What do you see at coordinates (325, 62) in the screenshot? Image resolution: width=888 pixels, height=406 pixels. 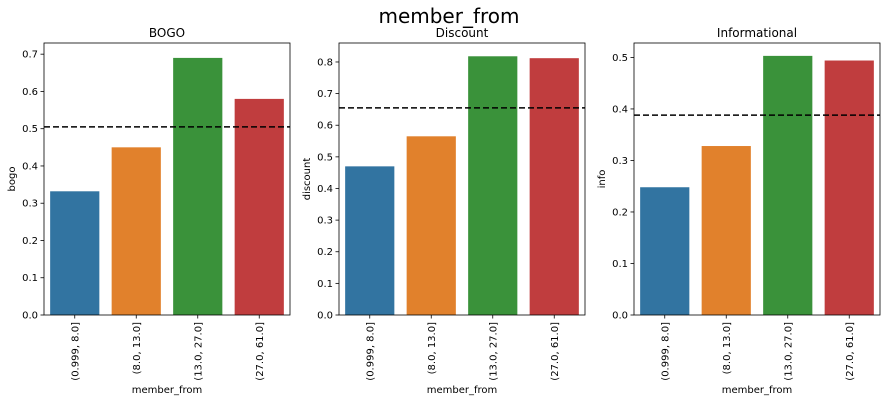 I see `y-tick-label: 0.8` at bounding box center [325, 62].